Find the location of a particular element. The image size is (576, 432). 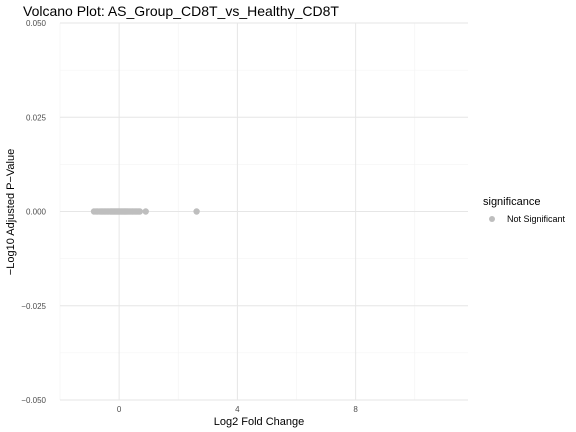

y-tick-label: 0.000 is located at coordinates (36, 212).